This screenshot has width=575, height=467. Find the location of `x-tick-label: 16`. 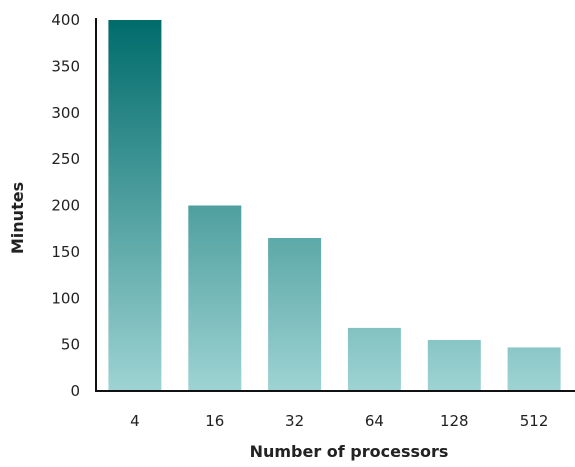

x-tick-label: 16 is located at coordinates (214, 421).